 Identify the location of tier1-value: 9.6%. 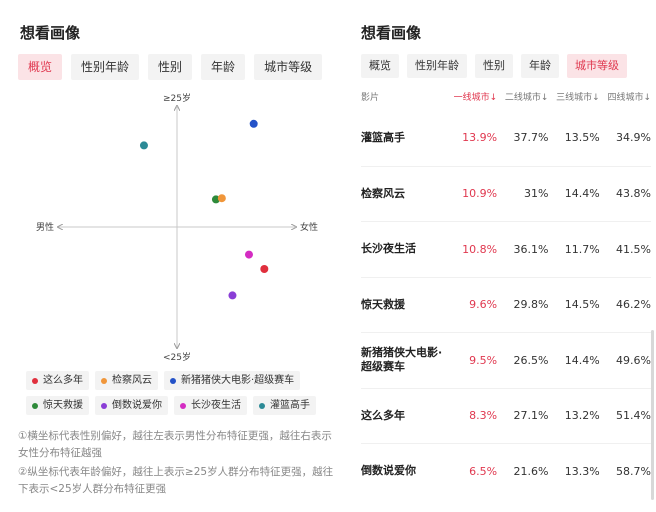
(483, 305).